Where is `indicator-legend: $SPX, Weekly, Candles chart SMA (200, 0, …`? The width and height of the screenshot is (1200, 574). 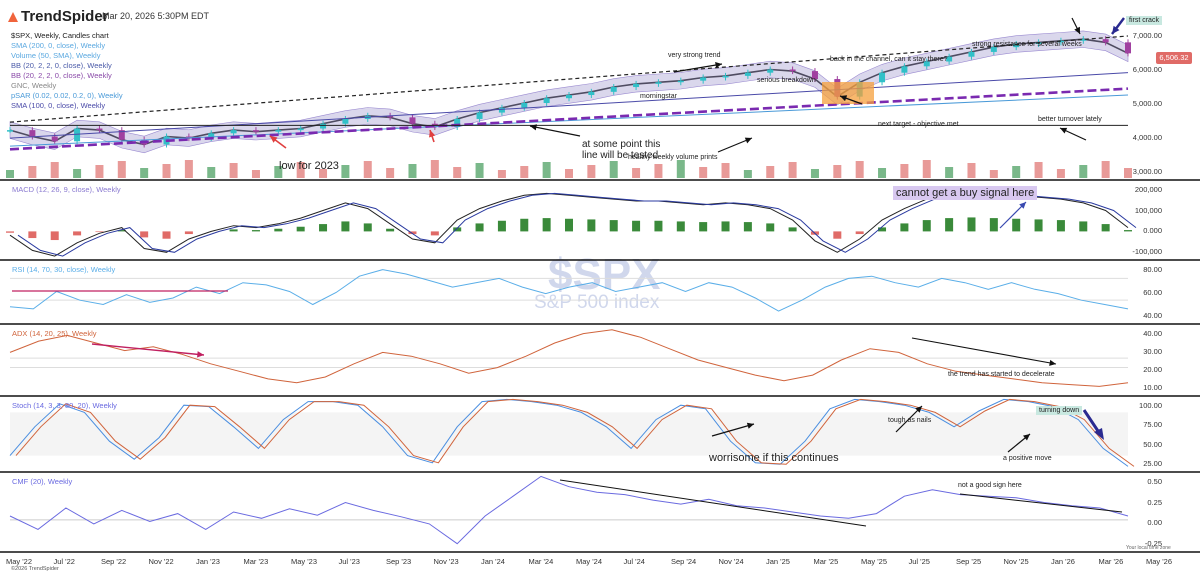 indicator-legend: $SPX, Weekly, Candles chart SMA (200, 0, … is located at coordinates (67, 71).